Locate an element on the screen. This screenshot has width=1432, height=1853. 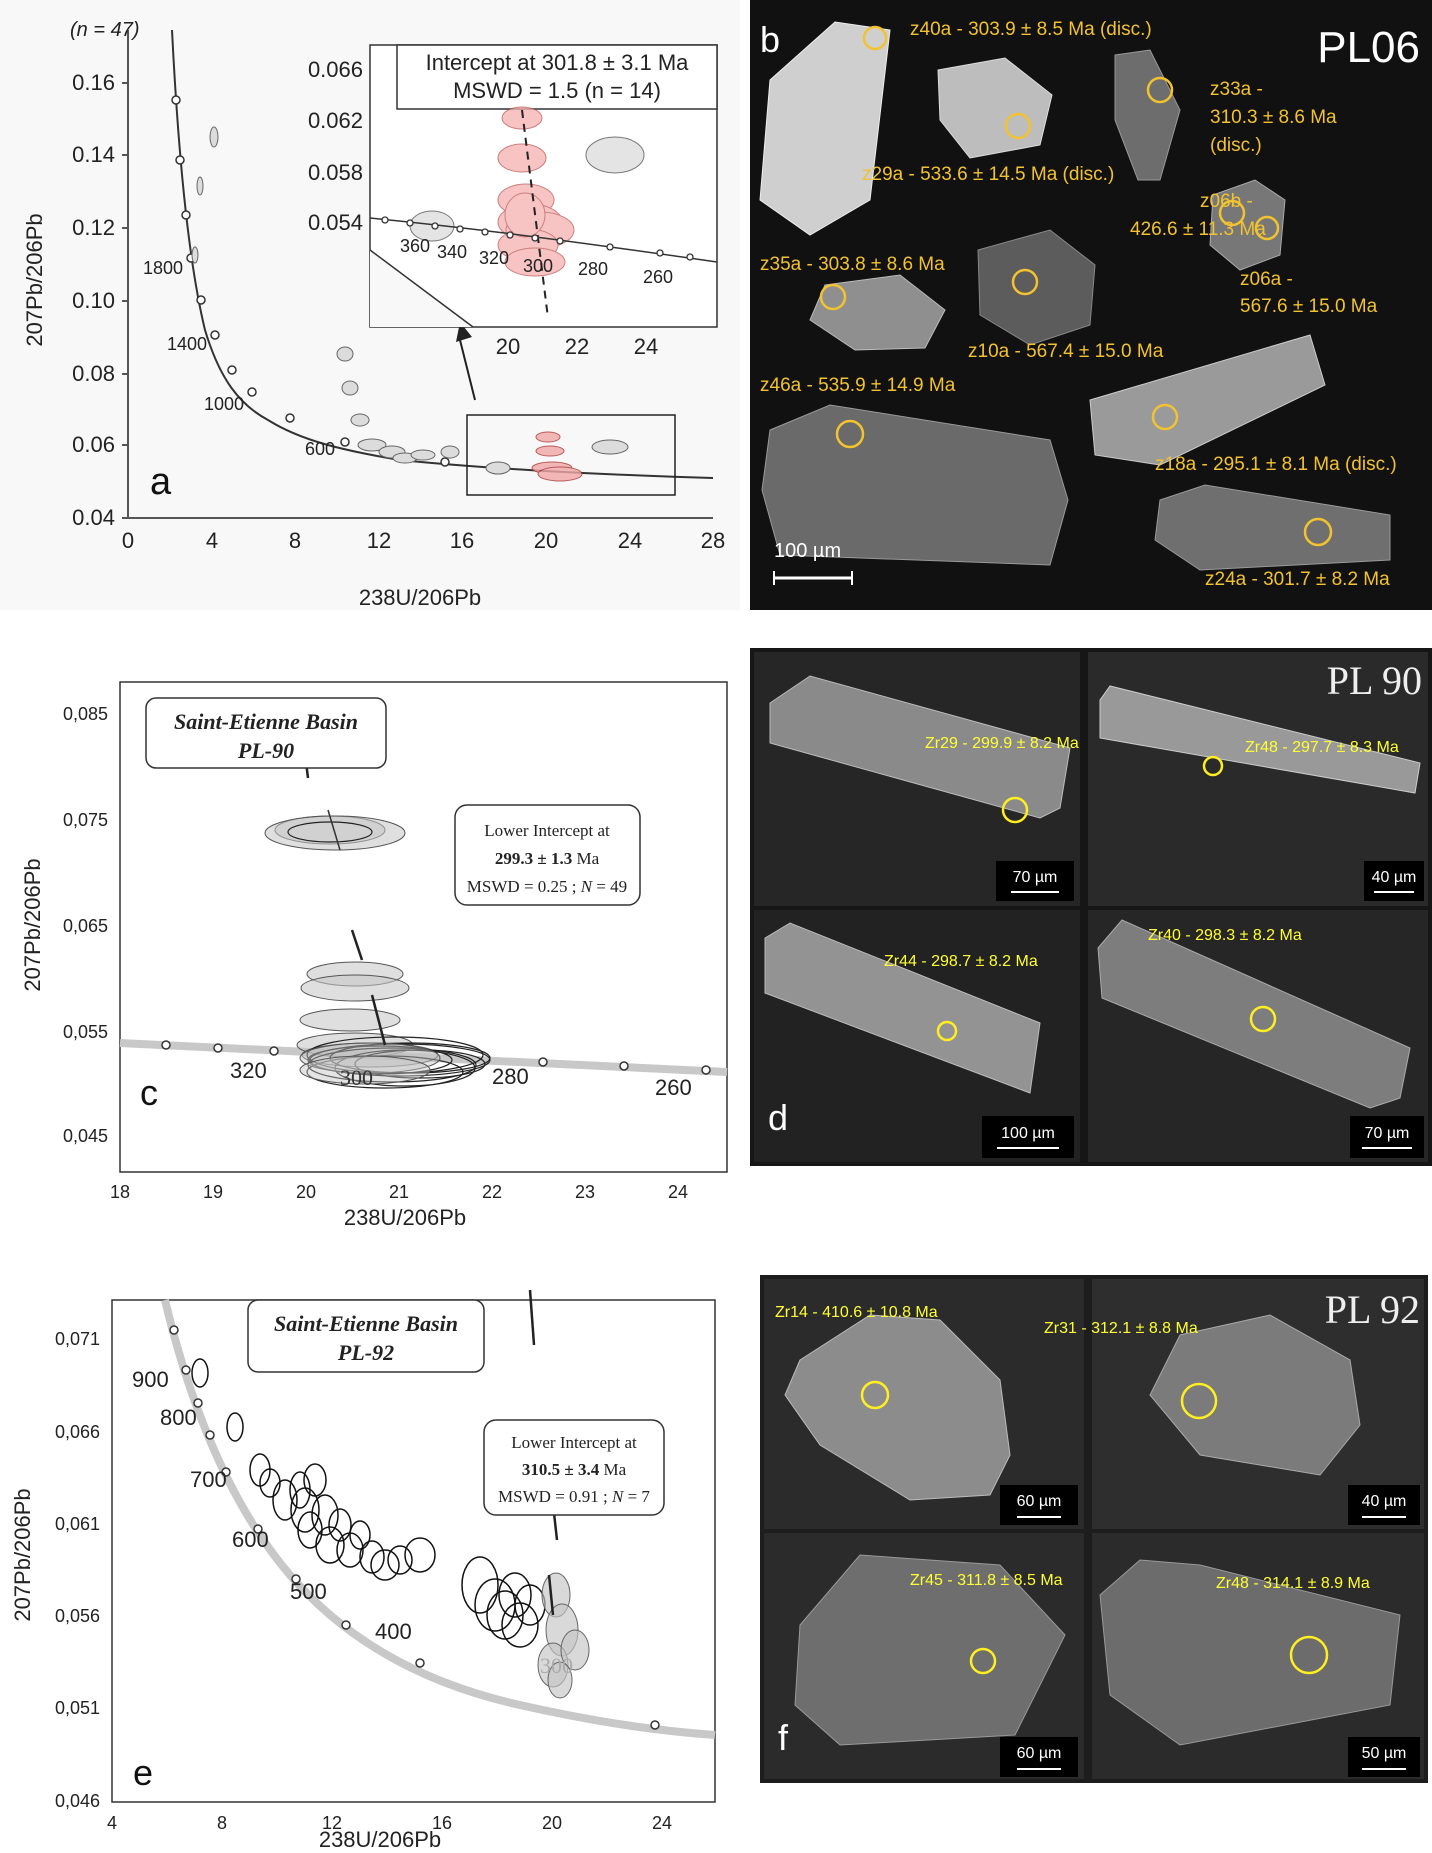
panel-a-ylabel: 207Pb/206Pb is located at coordinates (34, 279).